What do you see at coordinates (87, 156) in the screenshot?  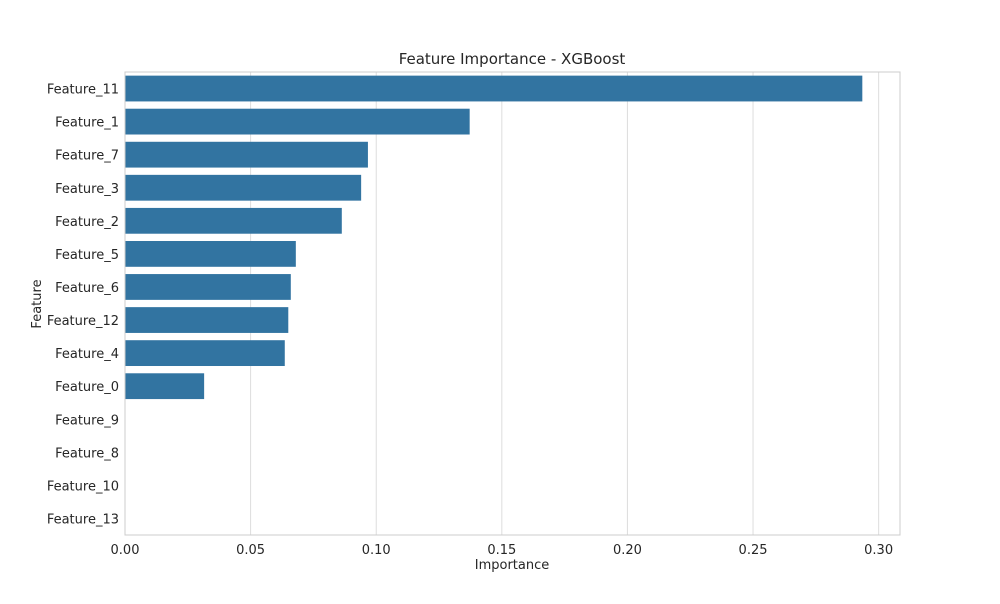 I see `y-tick-label: Feature_7` at bounding box center [87, 156].